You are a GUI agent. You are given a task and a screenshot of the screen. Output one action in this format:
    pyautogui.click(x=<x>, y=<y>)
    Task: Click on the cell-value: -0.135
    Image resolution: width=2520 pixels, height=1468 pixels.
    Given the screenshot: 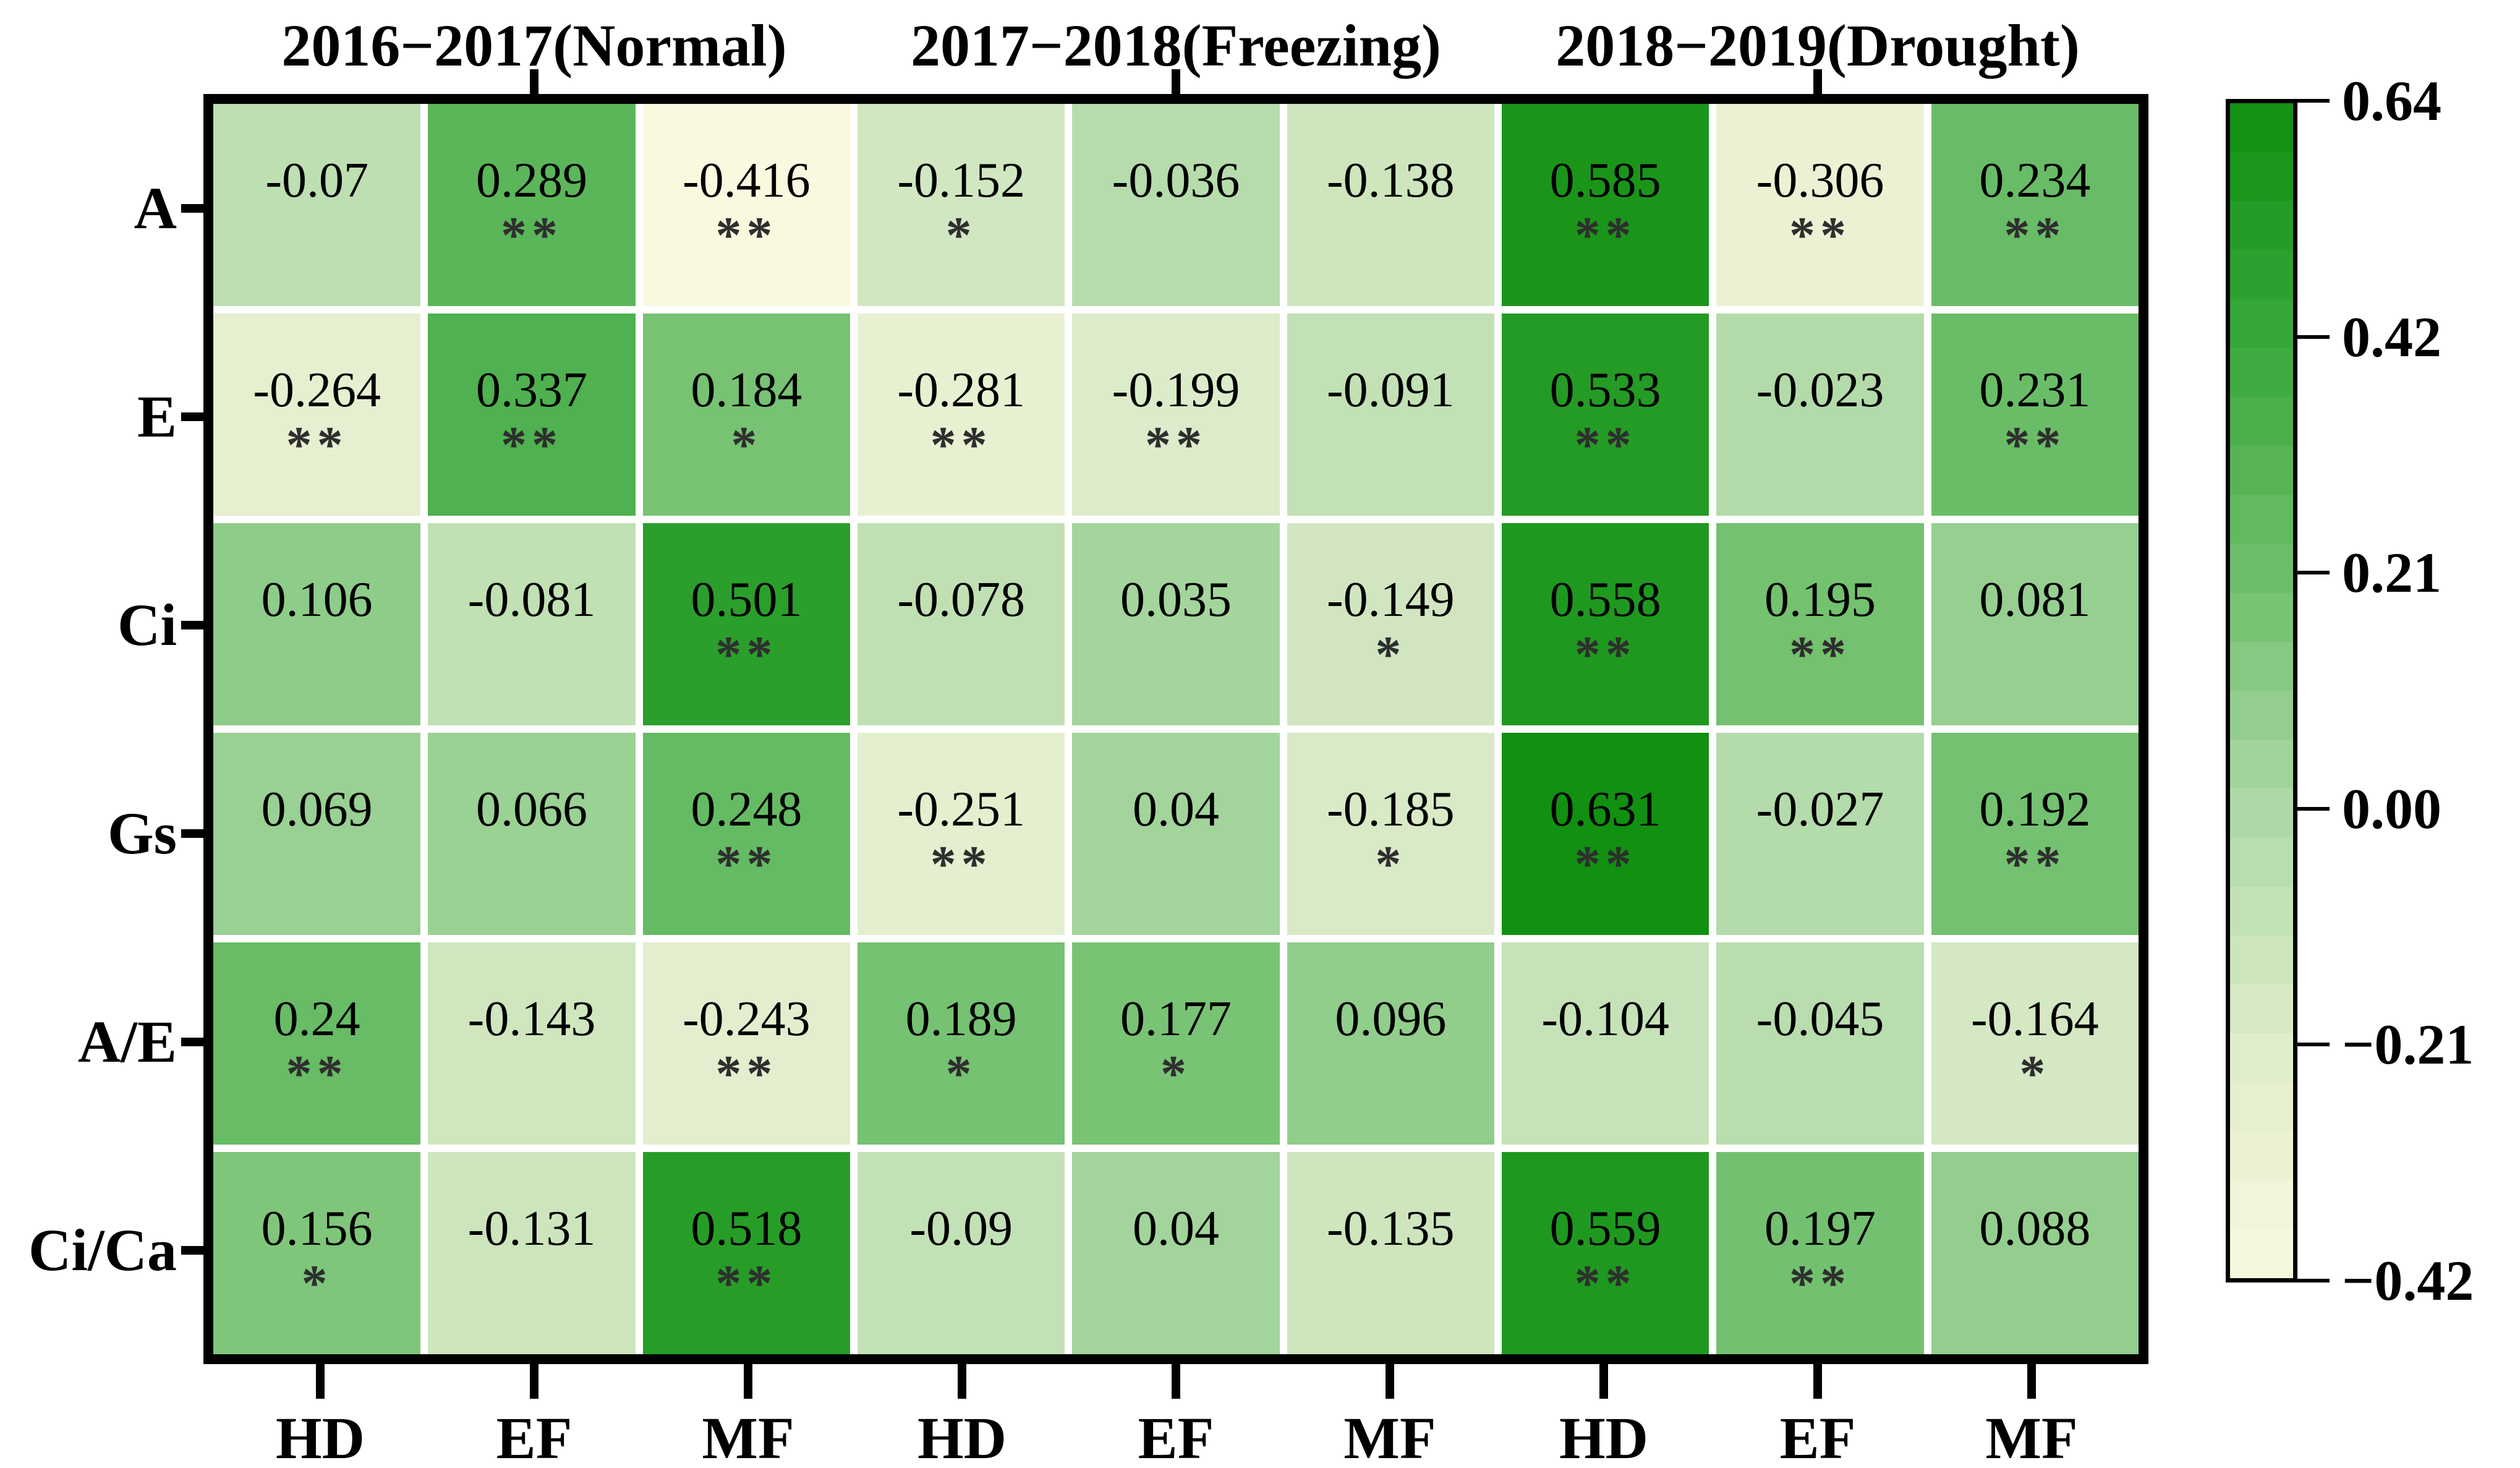 What is the action you would take?
    pyautogui.click(x=1391, y=1228)
    